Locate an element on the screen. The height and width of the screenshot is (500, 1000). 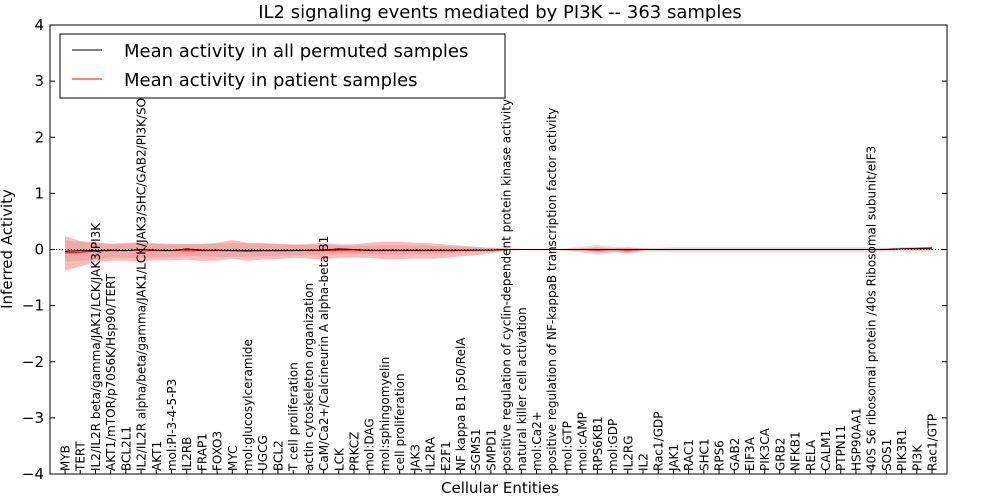
x-tick-label: actin cytoskeleton organization is located at coordinates (309, 377).